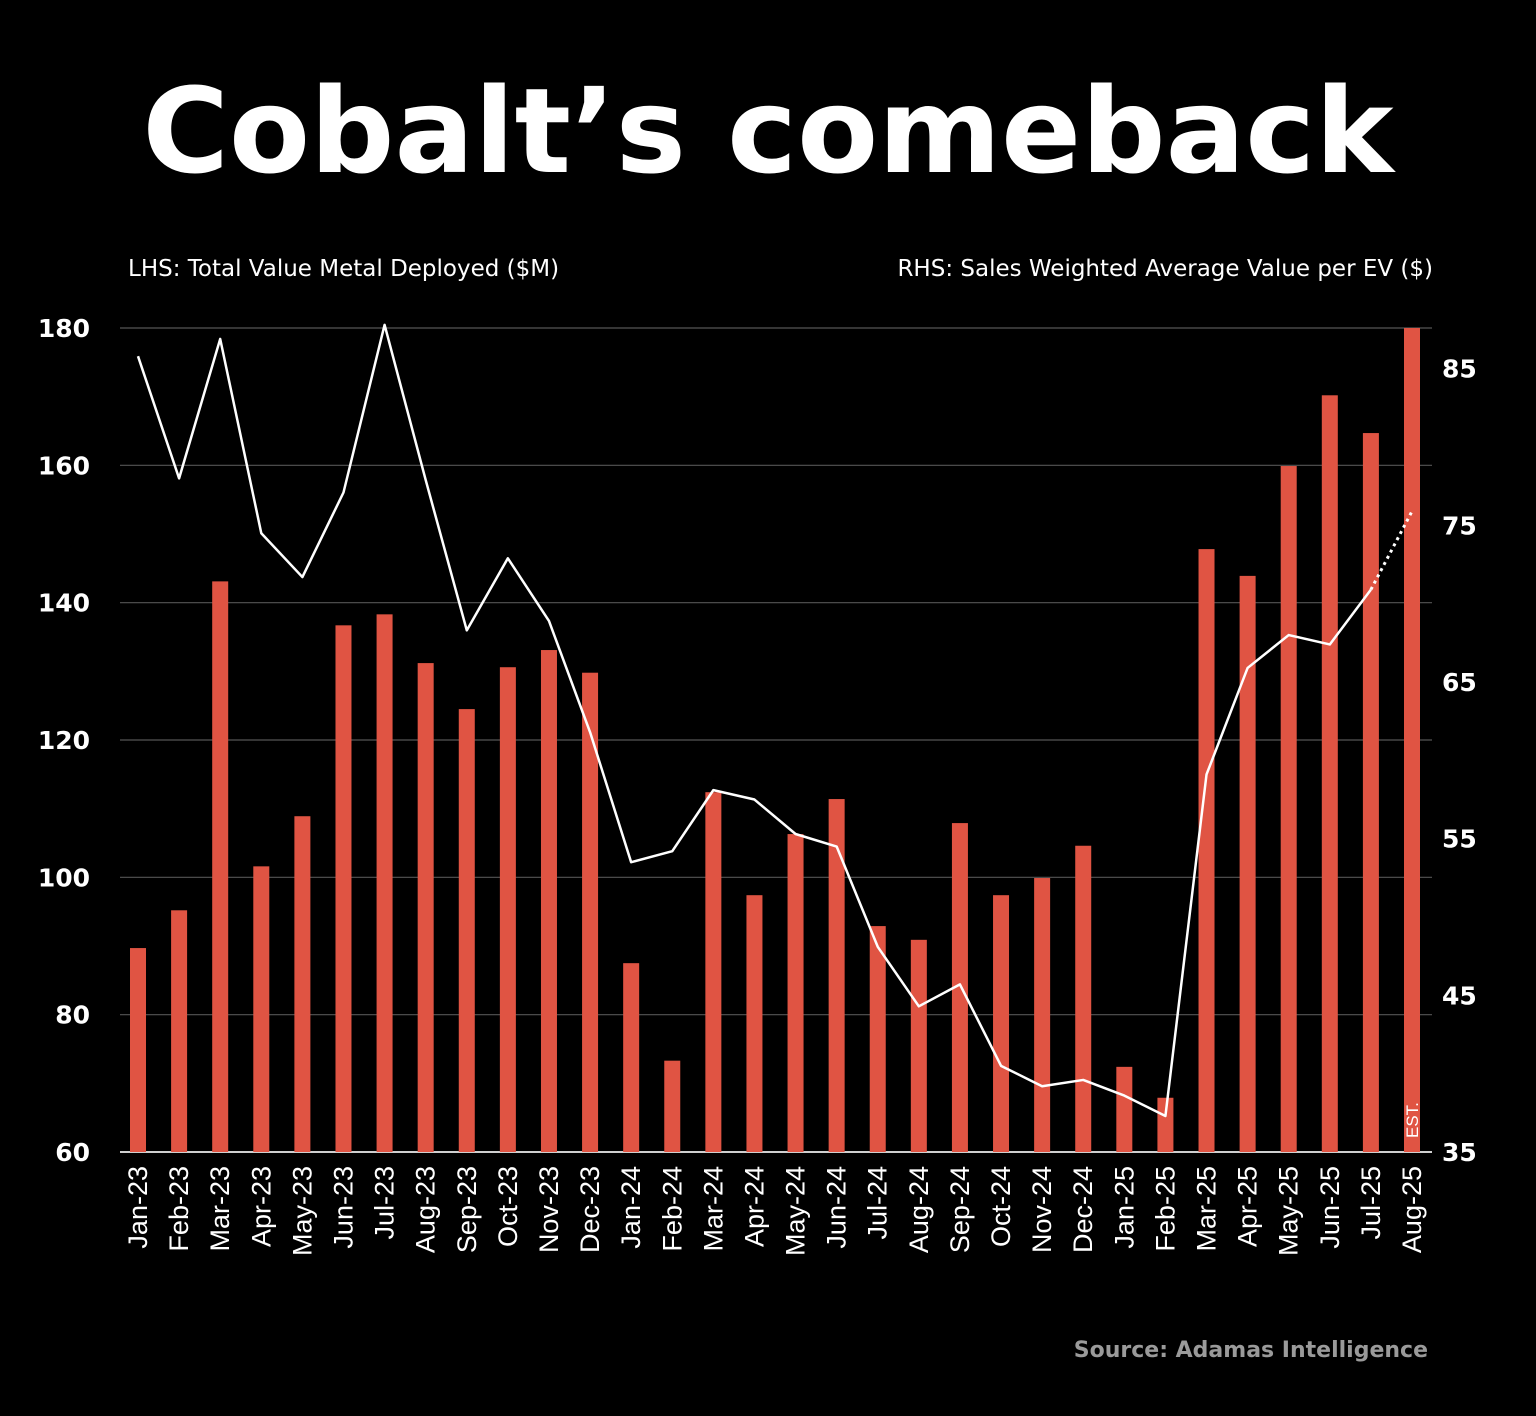 The height and width of the screenshot is (1416, 1536). What do you see at coordinates (1289, 1211) in the screenshot?
I see `x-tick-label: May-25` at bounding box center [1289, 1211].